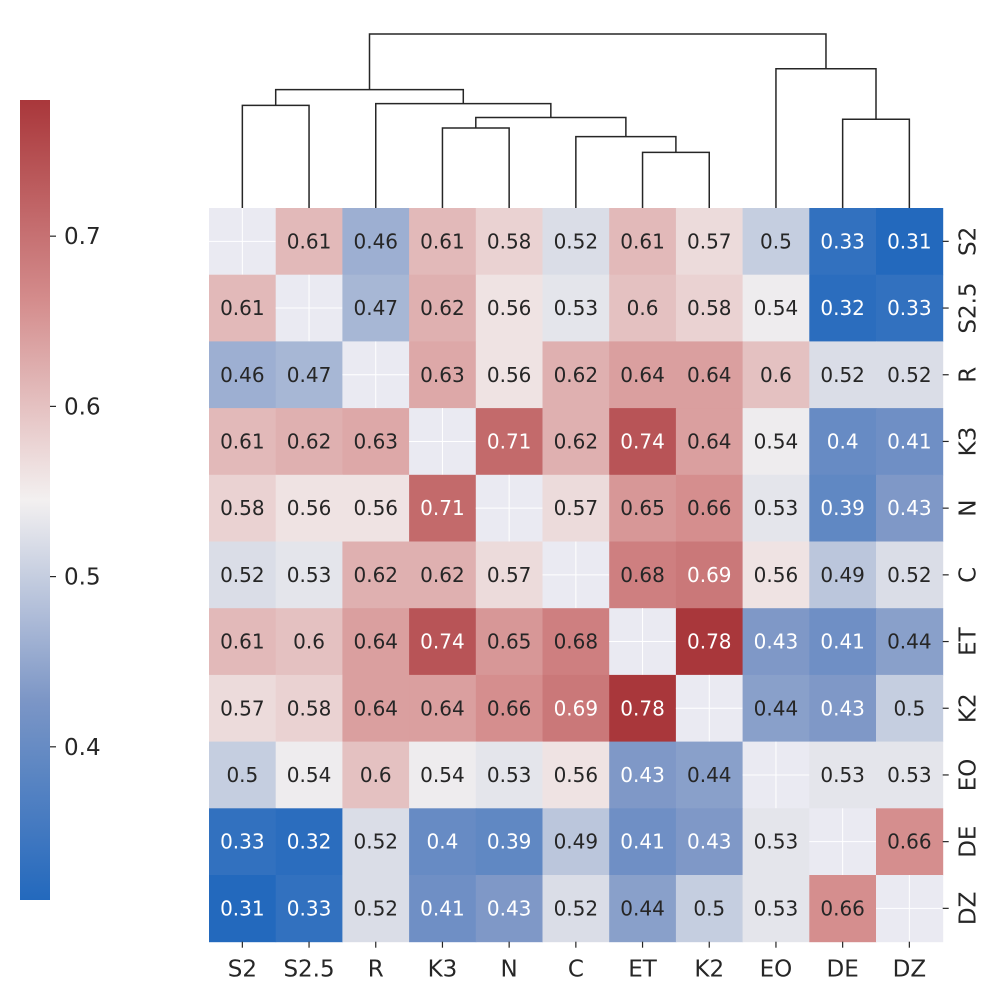  I want to click on x-tick-label: ET, so click(643, 970).